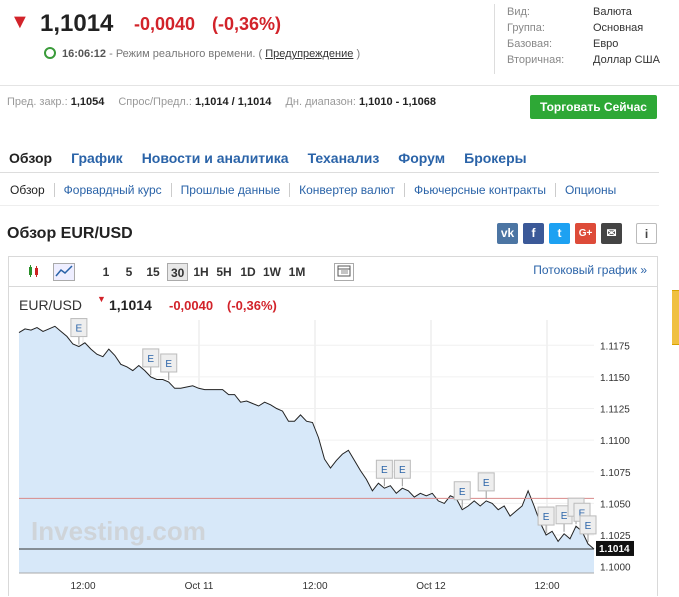 Image resolution: width=679 pixels, height=597 pixels. Describe the element at coordinates (77, 23) in the screenshot. I see `quote-price: 1,1014` at that location.